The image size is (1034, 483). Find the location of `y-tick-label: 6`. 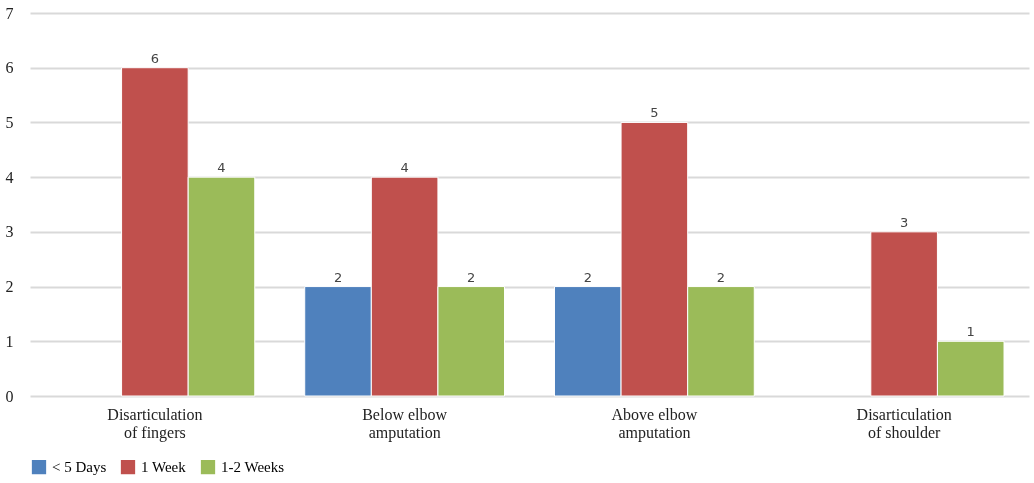

y-tick-label: 6 is located at coordinates (9, 68).